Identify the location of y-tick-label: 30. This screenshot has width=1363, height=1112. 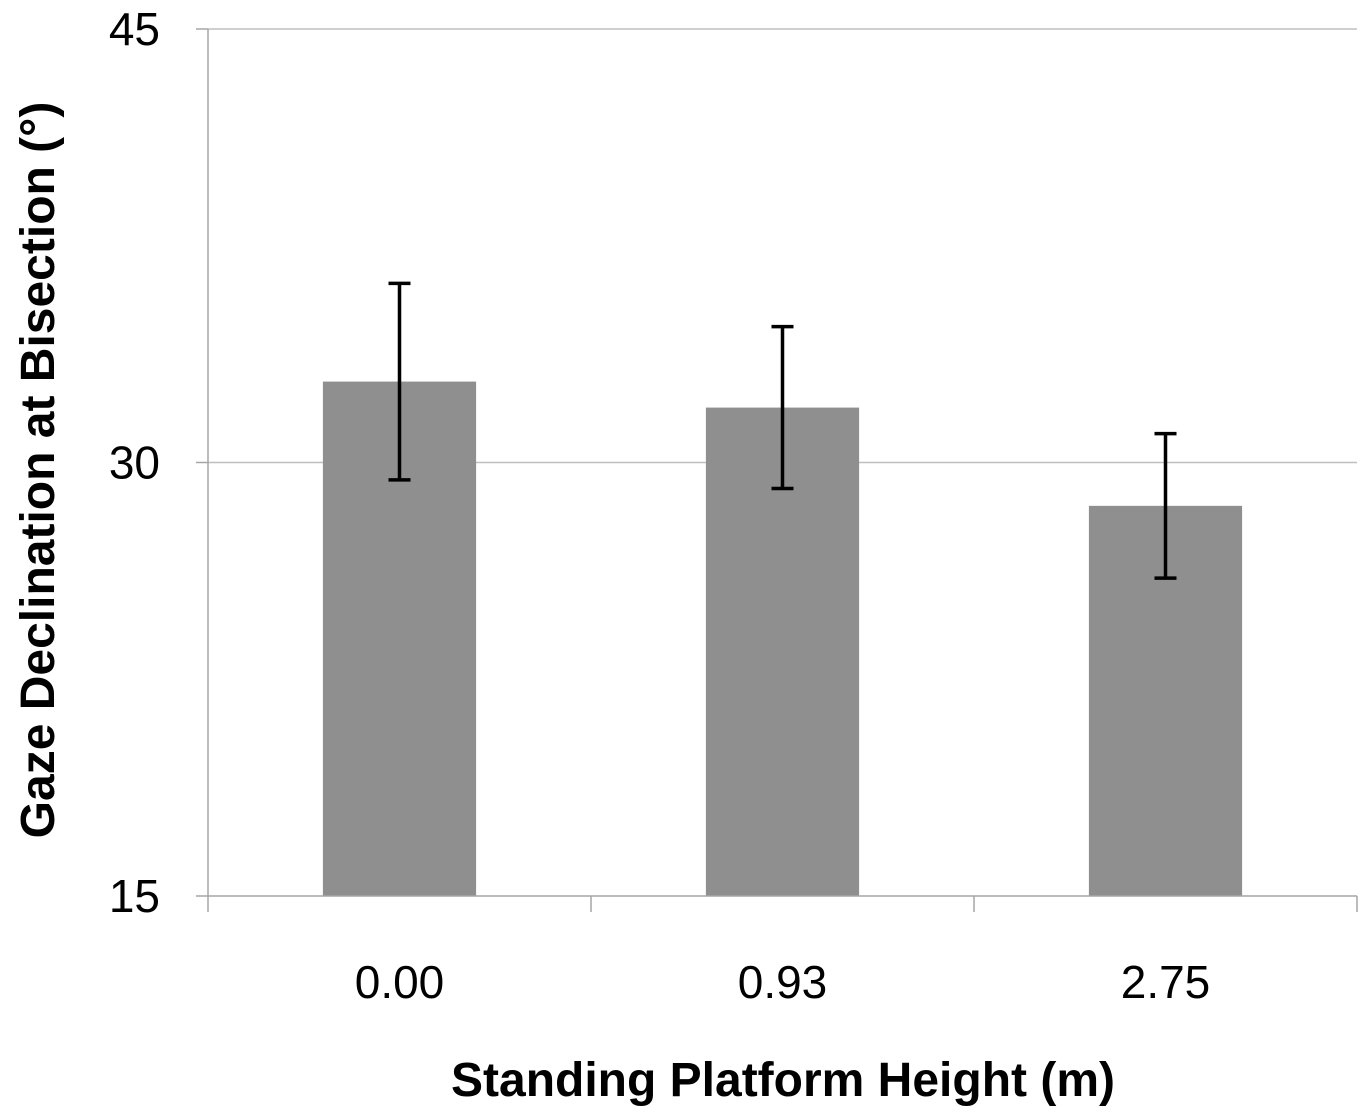
(134, 463).